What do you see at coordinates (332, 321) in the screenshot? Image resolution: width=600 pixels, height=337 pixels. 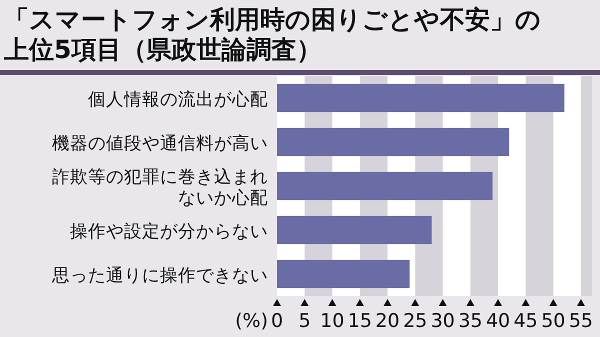 I see `tick-label: 10` at bounding box center [332, 321].